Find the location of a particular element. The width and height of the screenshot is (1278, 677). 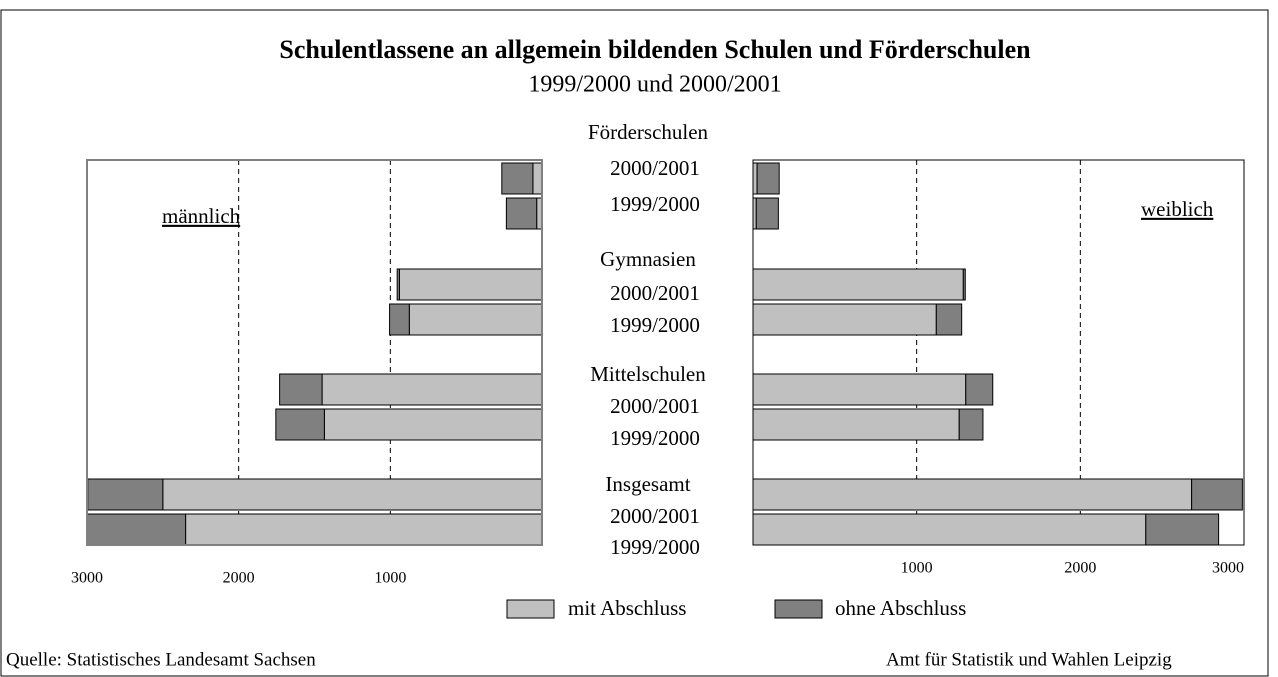

publisher: Amt für Statistik und Wahlen Leipzig is located at coordinates (1029, 659).